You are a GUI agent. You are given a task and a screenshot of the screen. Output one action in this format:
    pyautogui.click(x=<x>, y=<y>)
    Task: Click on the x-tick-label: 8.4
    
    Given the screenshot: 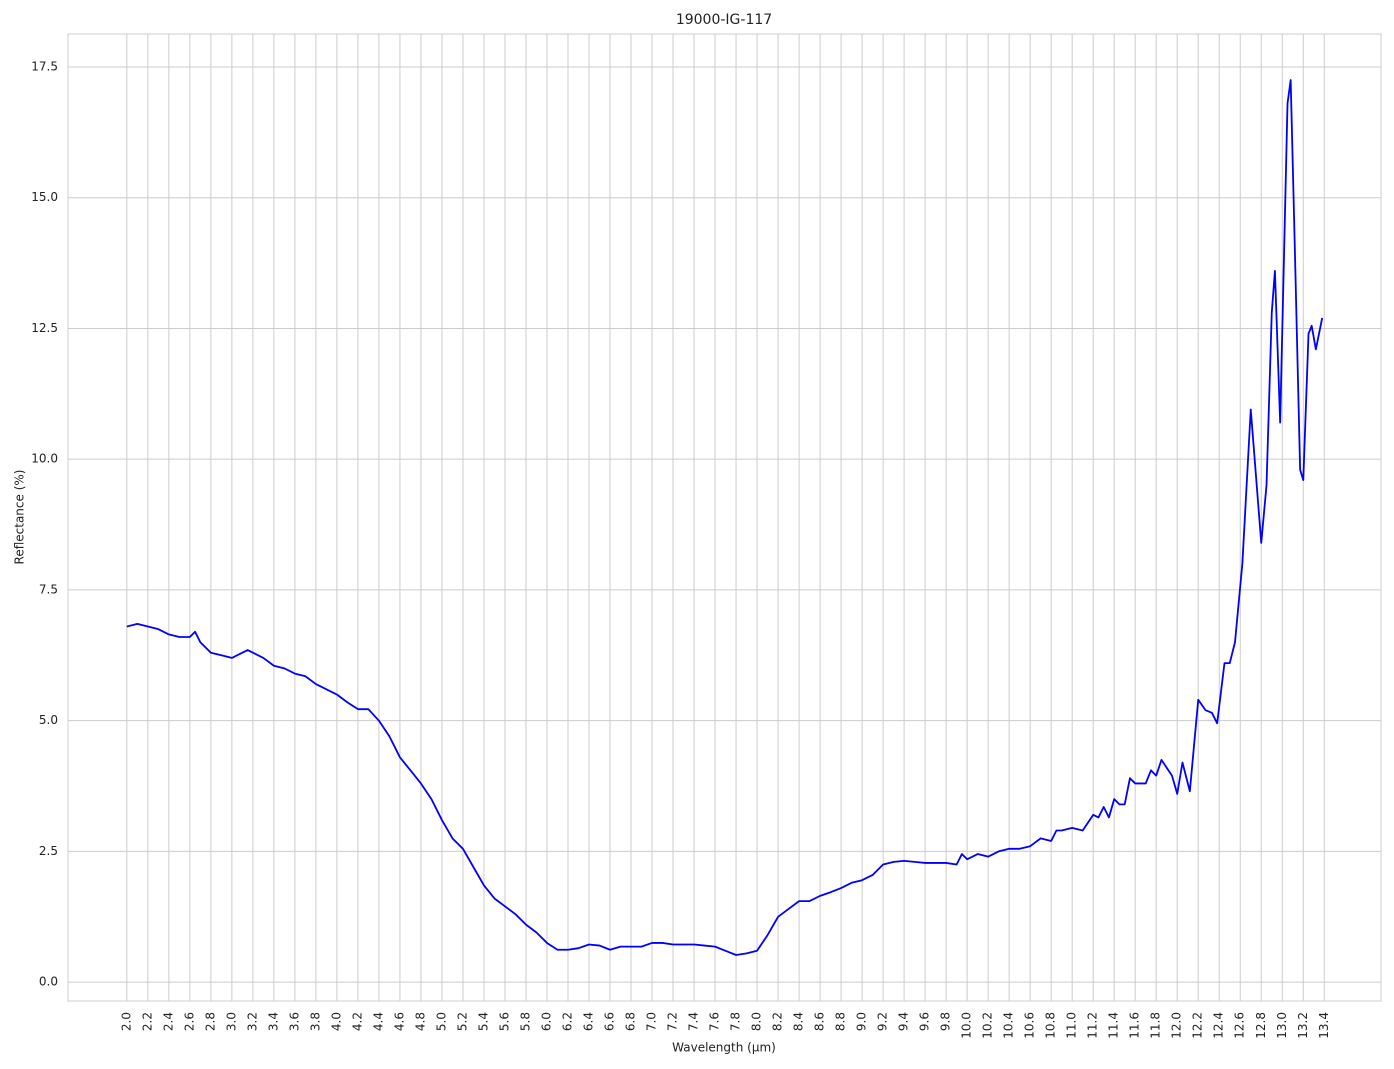 What is the action you would take?
    pyautogui.click(x=799, y=1021)
    